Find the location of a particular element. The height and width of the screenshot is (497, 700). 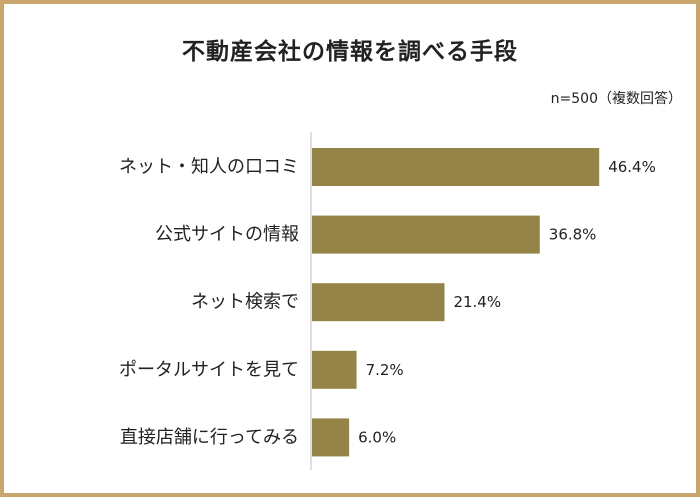

sample-note: n=500（複数回答） is located at coordinates (616, 99).